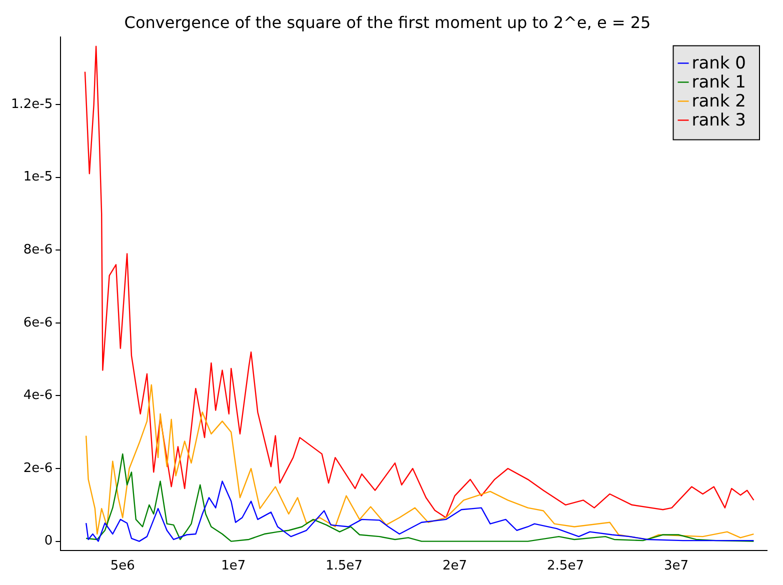 This screenshot has width=783, height=585. Describe the element at coordinates (344, 566) in the screenshot. I see `x-tick-label: 1.5e7` at that location.